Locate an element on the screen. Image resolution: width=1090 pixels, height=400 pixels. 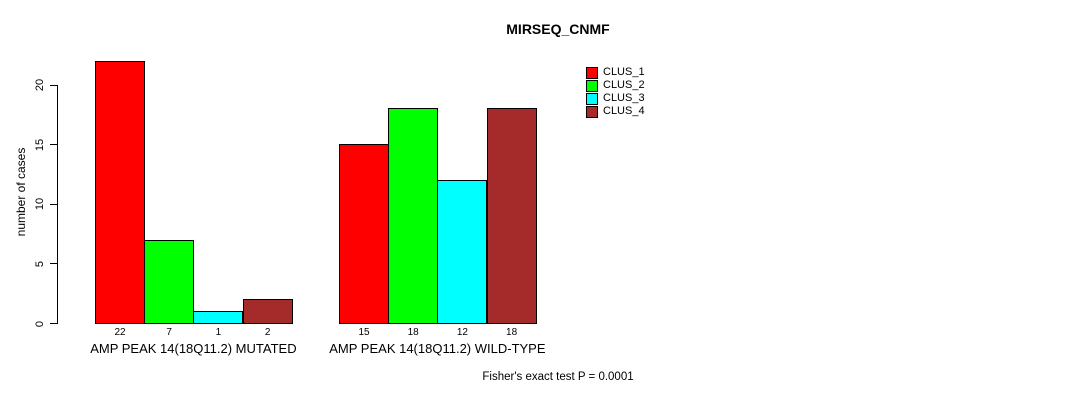
bar-value-label: 22 is located at coordinates (120, 332).